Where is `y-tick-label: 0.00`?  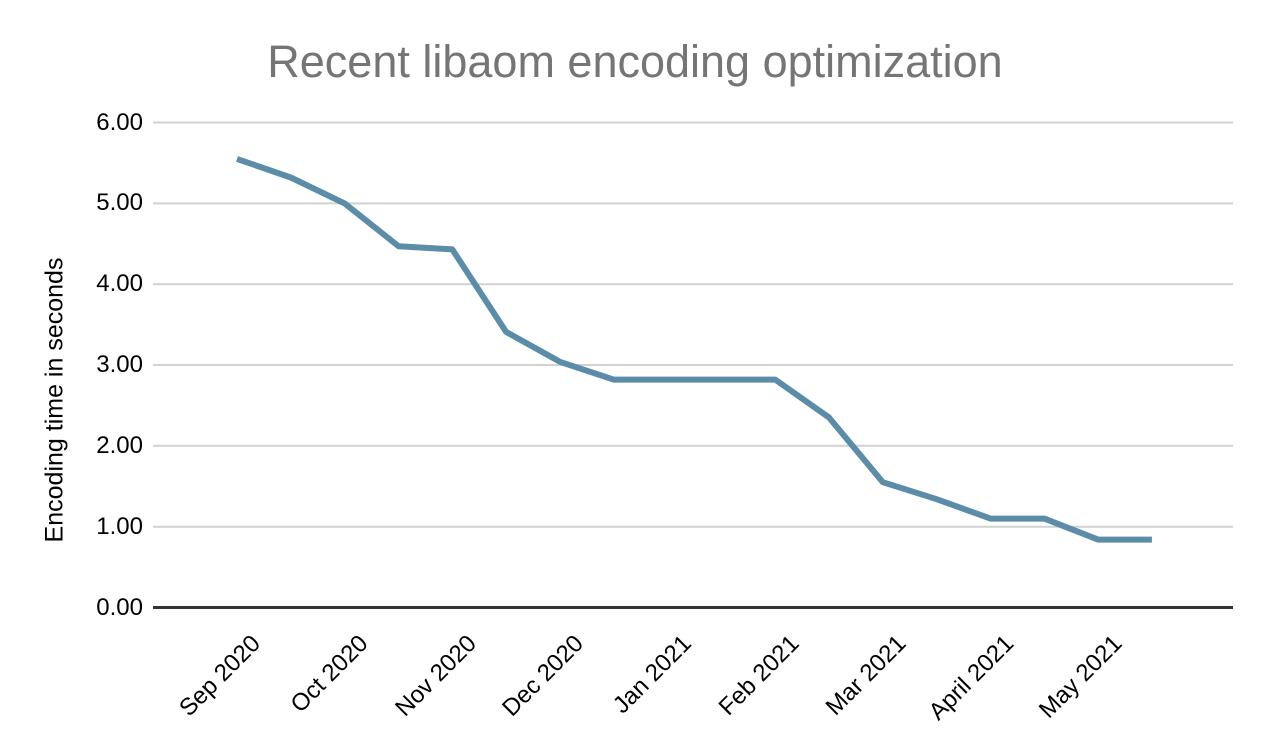
y-tick-label: 0.00 is located at coordinates (119, 607).